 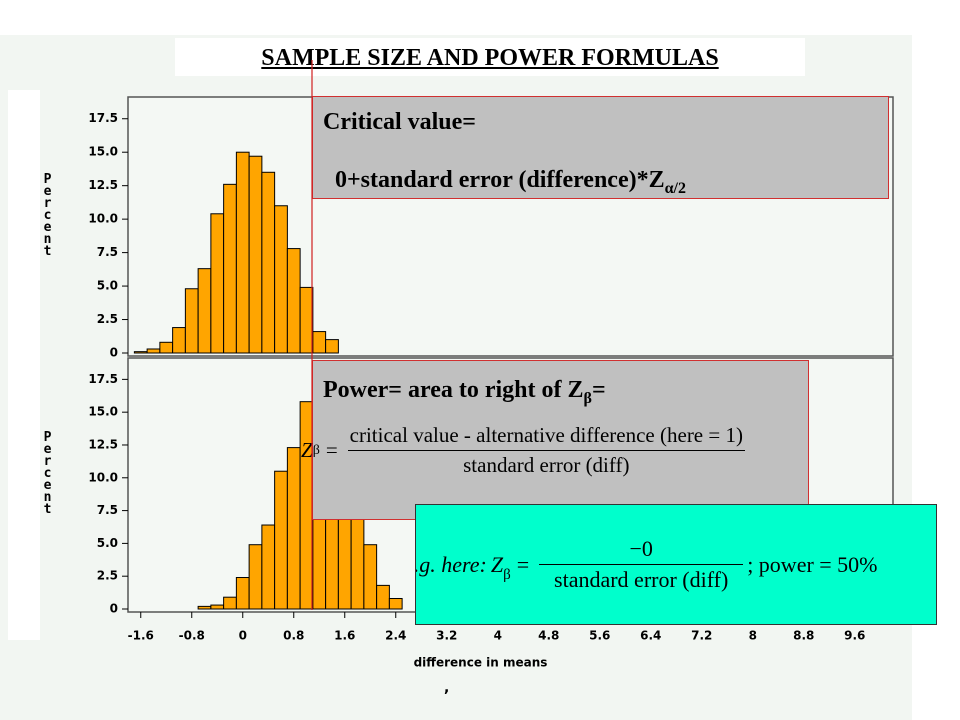 What do you see at coordinates (701, 636) in the screenshot?
I see `x-tick-label: 7.2` at bounding box center [701, 636].